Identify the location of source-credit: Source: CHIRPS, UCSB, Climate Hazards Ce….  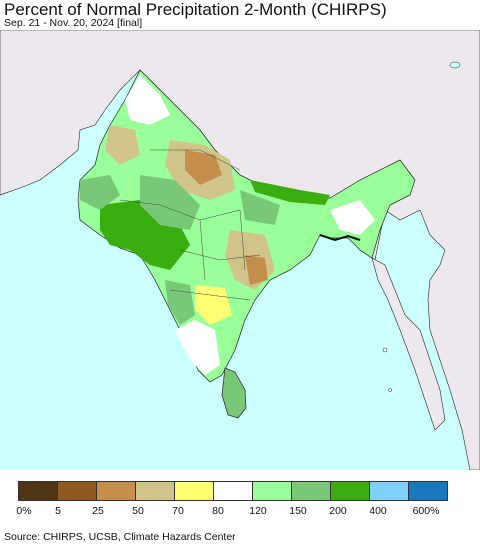
(120, 537).